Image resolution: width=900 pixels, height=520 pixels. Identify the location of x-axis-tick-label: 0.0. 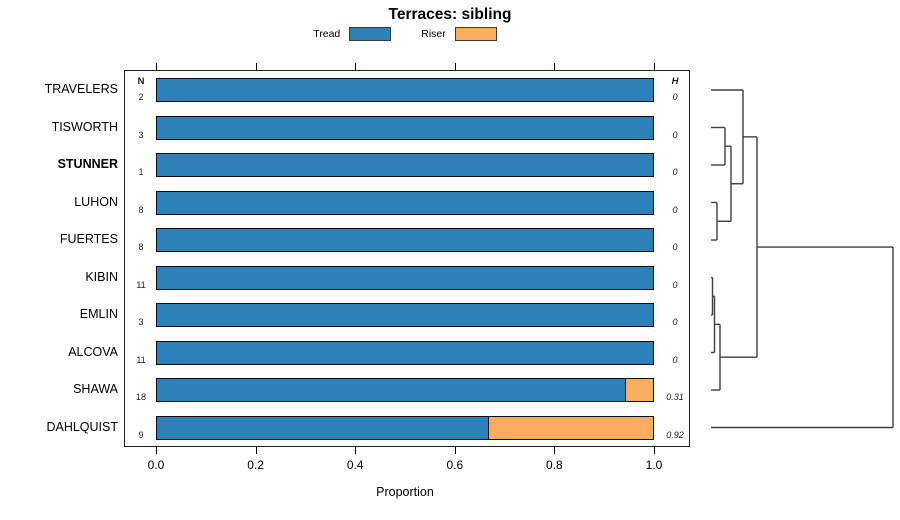
(156, 465).